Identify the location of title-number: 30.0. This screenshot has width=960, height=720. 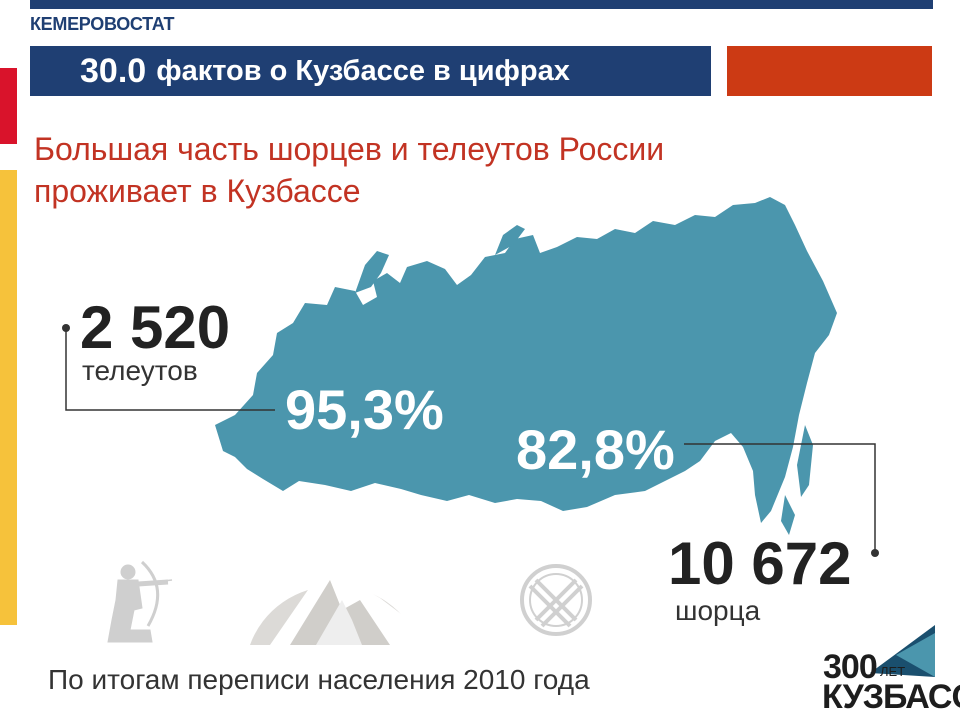
(113, 70).